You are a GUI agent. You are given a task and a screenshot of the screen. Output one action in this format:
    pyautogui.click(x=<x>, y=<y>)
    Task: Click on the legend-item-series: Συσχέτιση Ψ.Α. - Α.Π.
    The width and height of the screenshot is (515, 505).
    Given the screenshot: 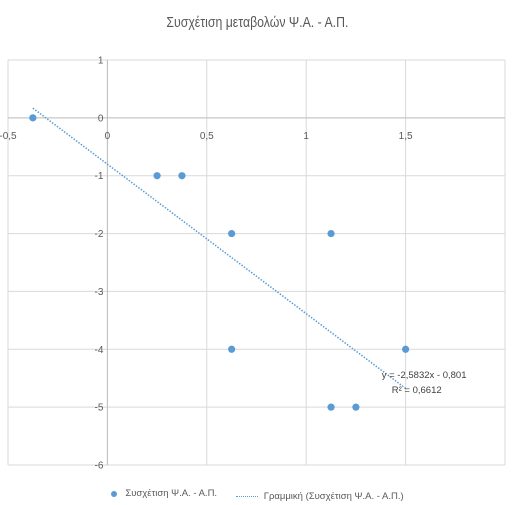 What is the action you would take?
    pyautogui.click(x=164, y=493)
    